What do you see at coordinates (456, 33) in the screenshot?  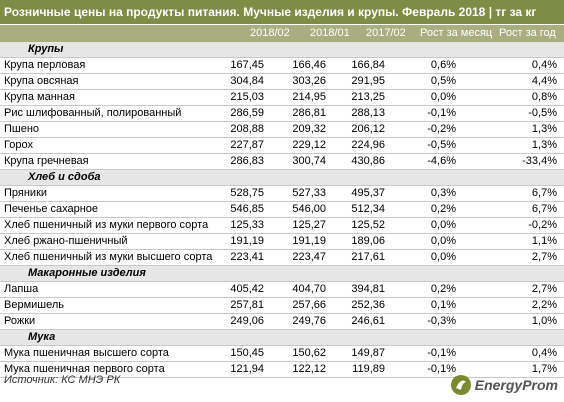 I see `column-header-month-growth: Рост за месяц` at bounding box center [456, 33].